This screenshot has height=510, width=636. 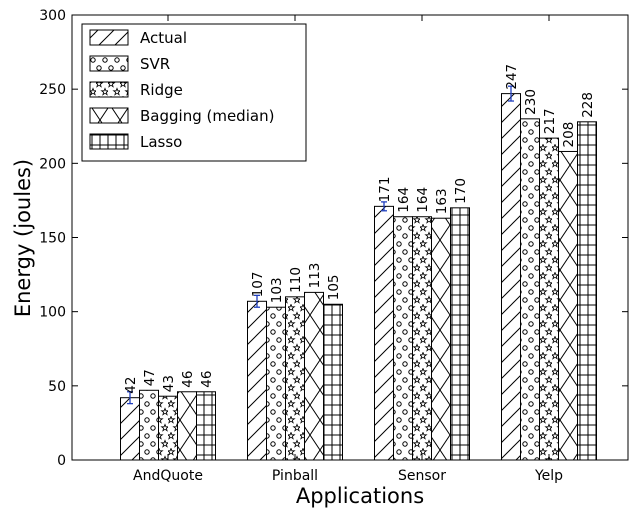 I want to click on bar-bagging-median--andquote, so click(x=187, y=426).